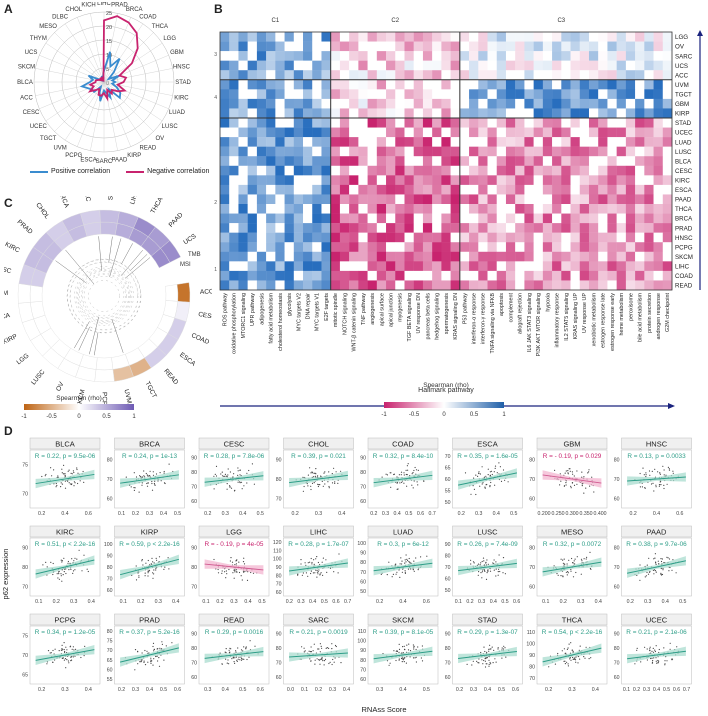 This screenshot has width=708, height=716. Describe the element at coordinates (403, 619) in the screenshot. I see `scatter-strip` at that location.